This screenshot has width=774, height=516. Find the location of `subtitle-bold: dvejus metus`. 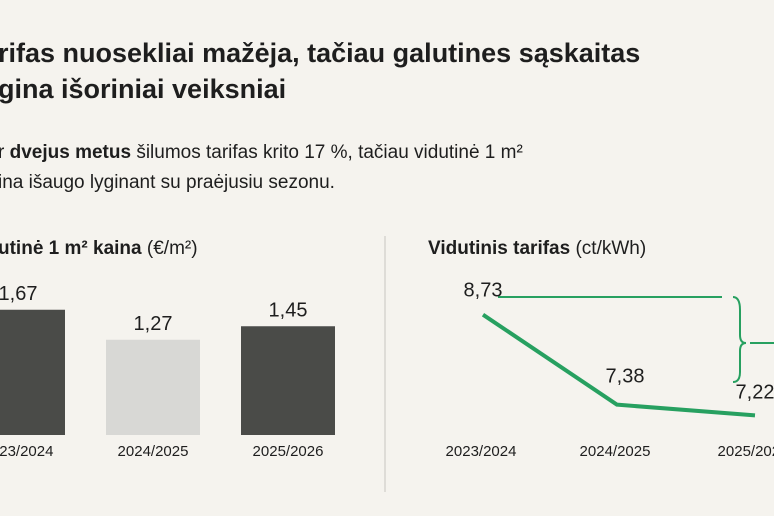

subtitle-bold: dvejus metus is located at coordinates (70, 152).